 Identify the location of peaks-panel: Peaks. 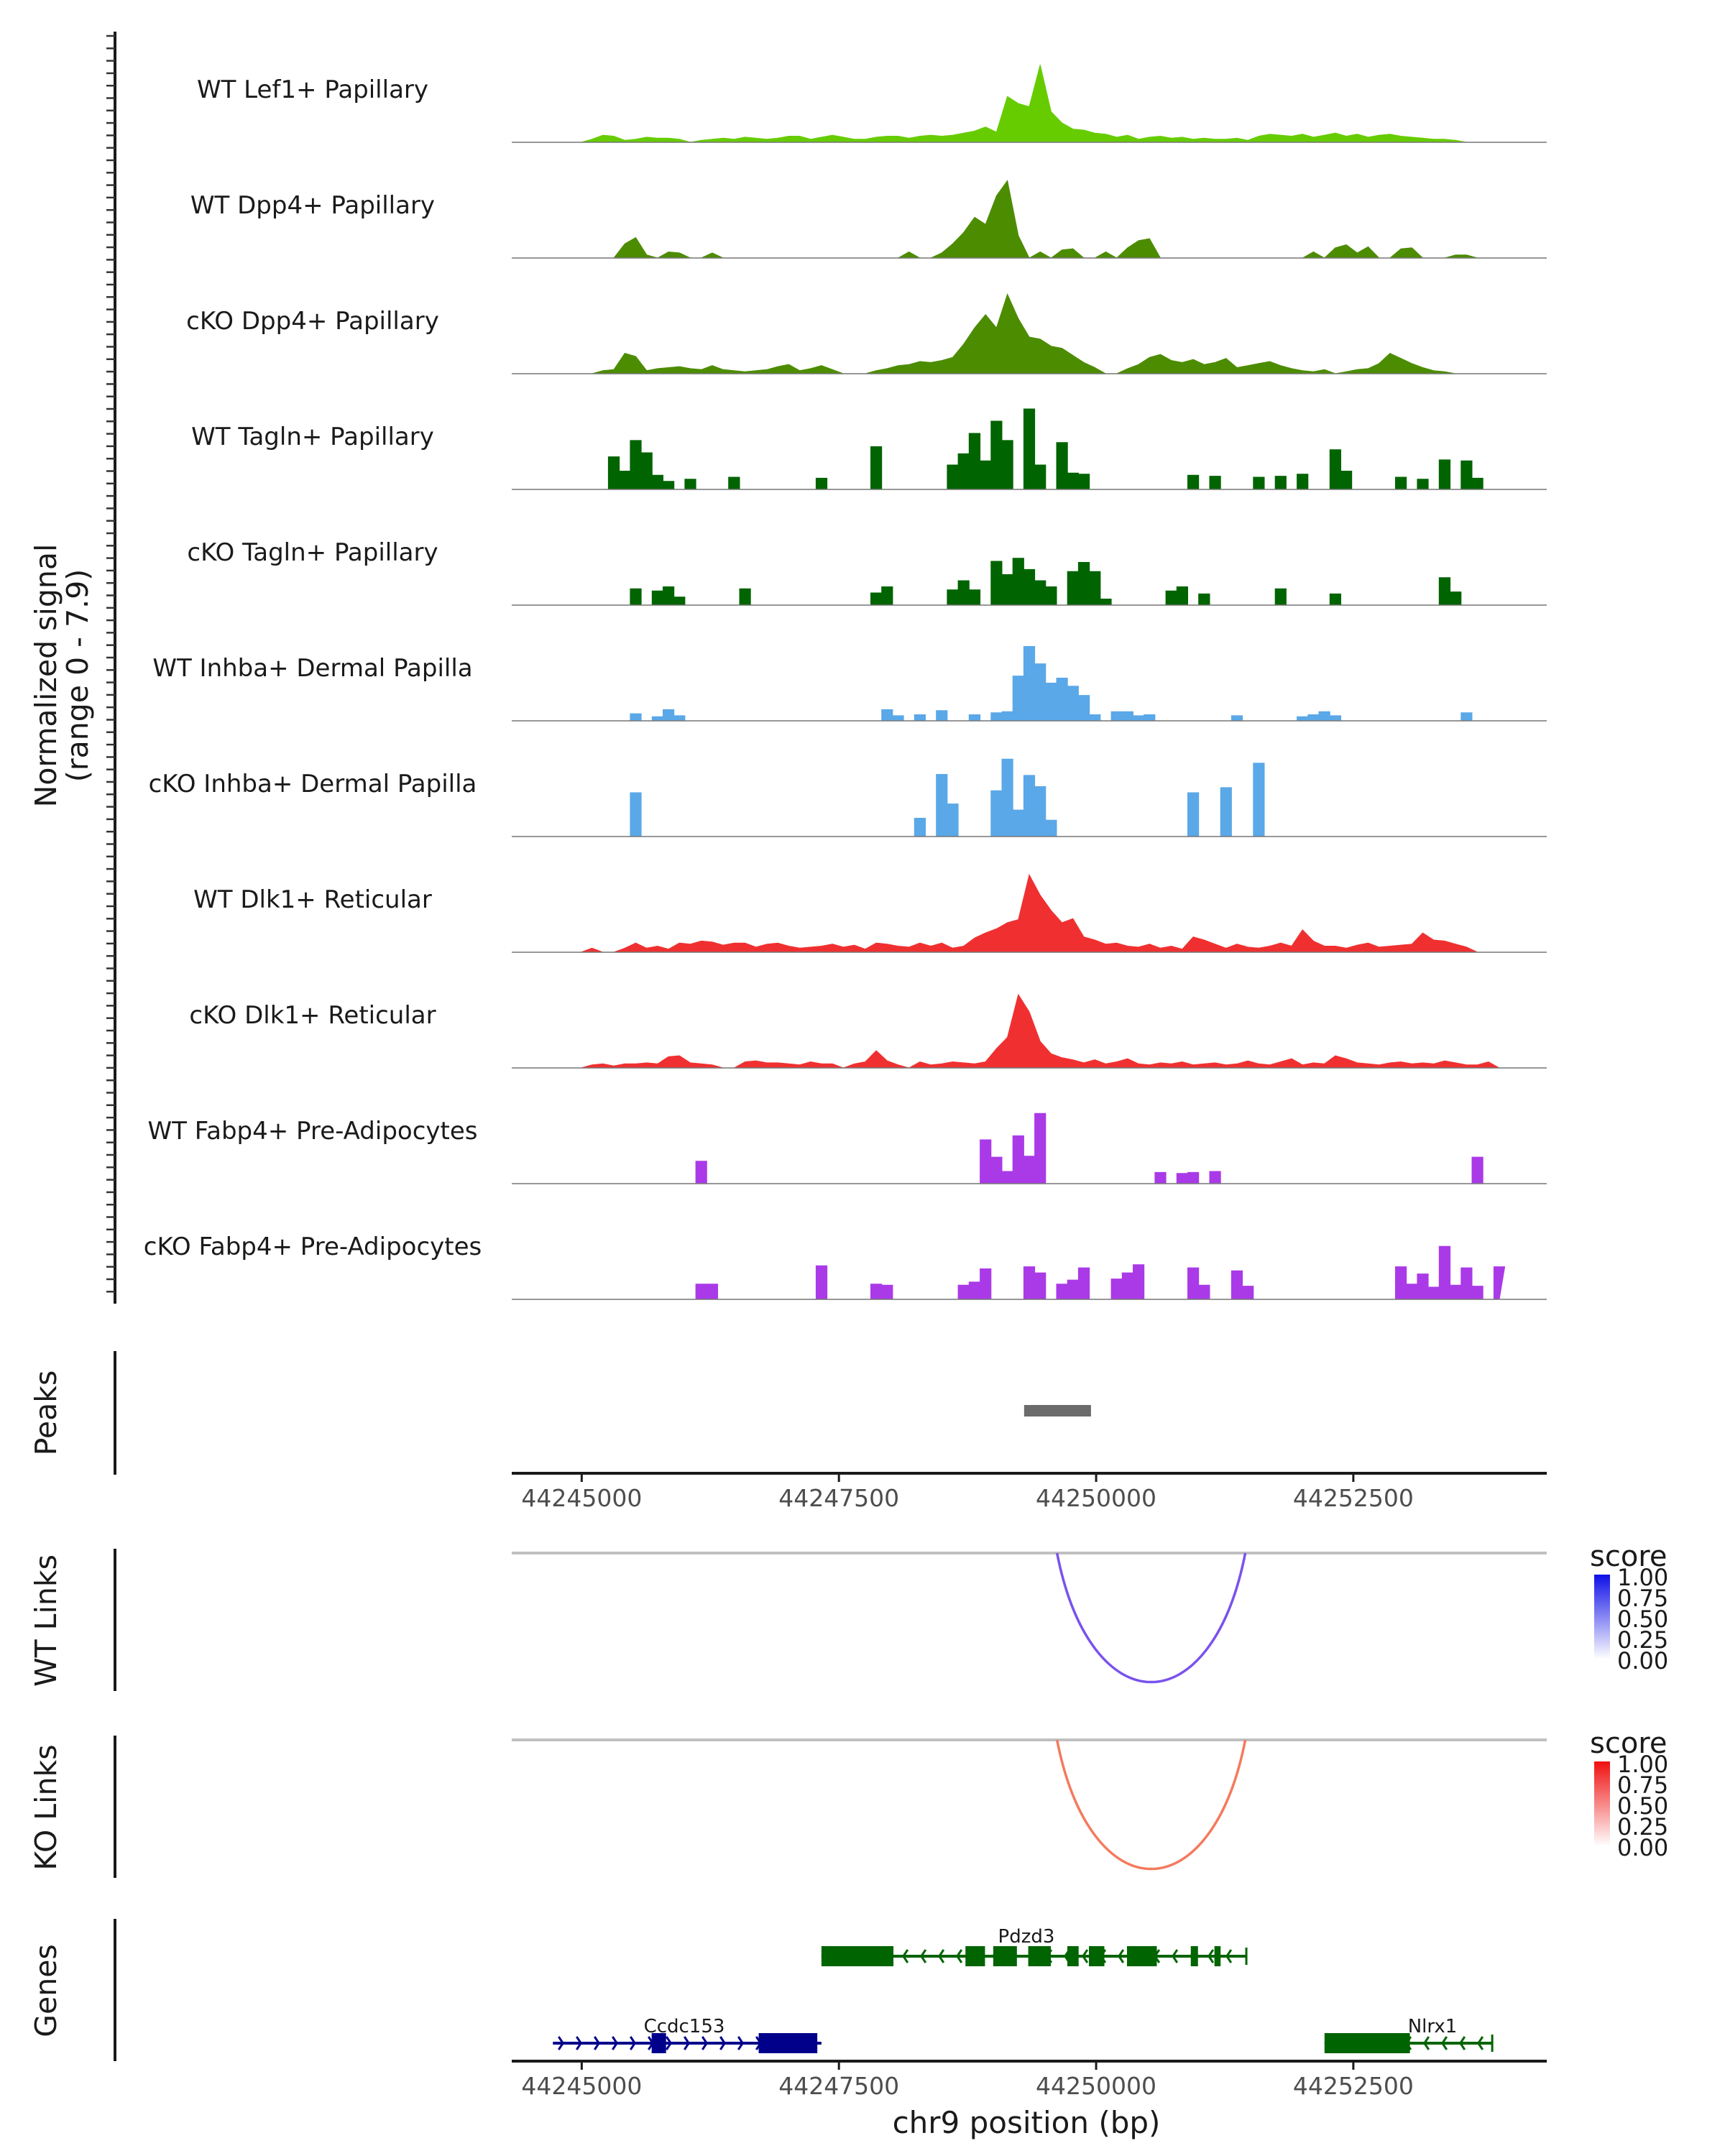
(560, 1413).